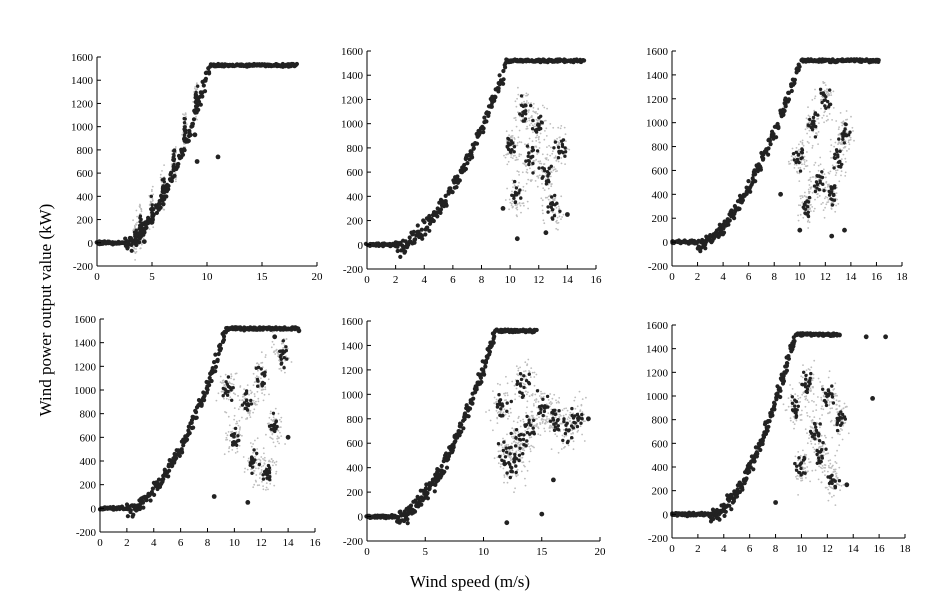 The height and width of the screenshot is (611, 930). I want to click on outlier-point, so click(218, 157).